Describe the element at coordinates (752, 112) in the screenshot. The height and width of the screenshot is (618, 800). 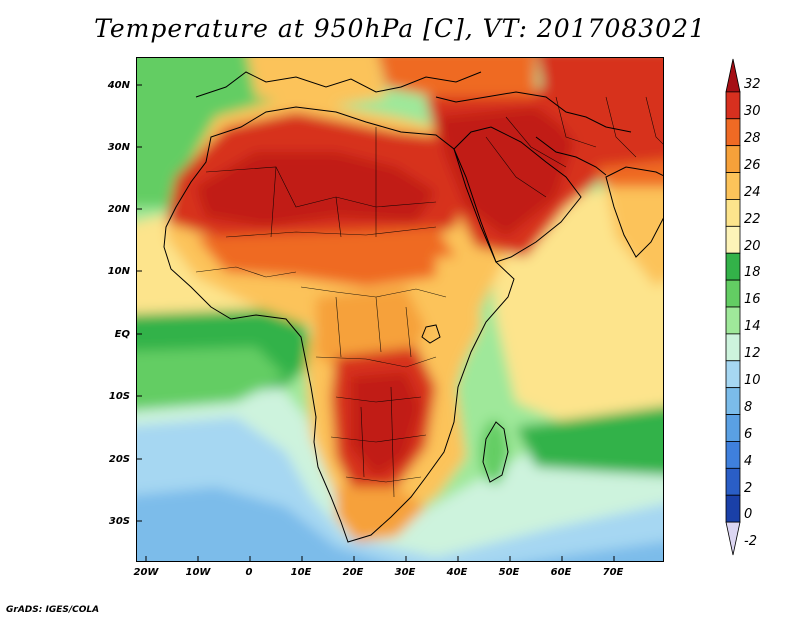
I see `colorbar-label: 30` at that location.